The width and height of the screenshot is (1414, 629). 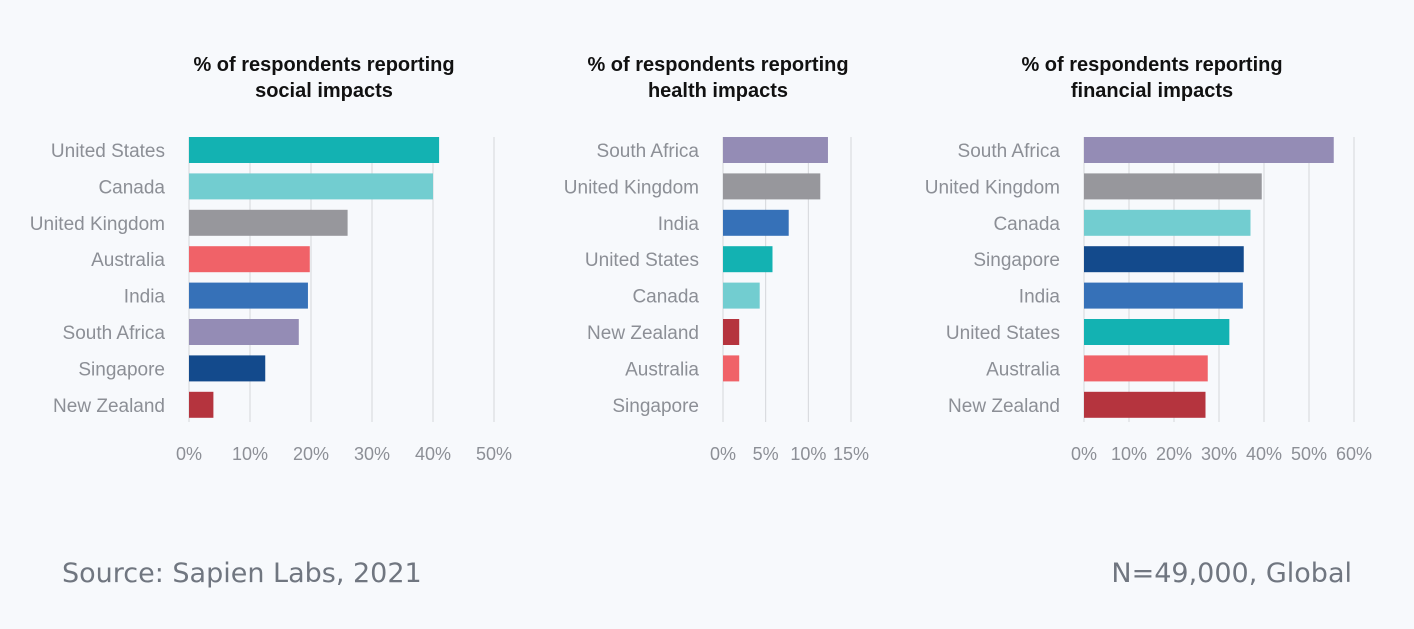 What do you see at coordinates (1354, 454) in the screenshot?
I see `x-tick-label: 60%` at bounding box center [1354, 454].